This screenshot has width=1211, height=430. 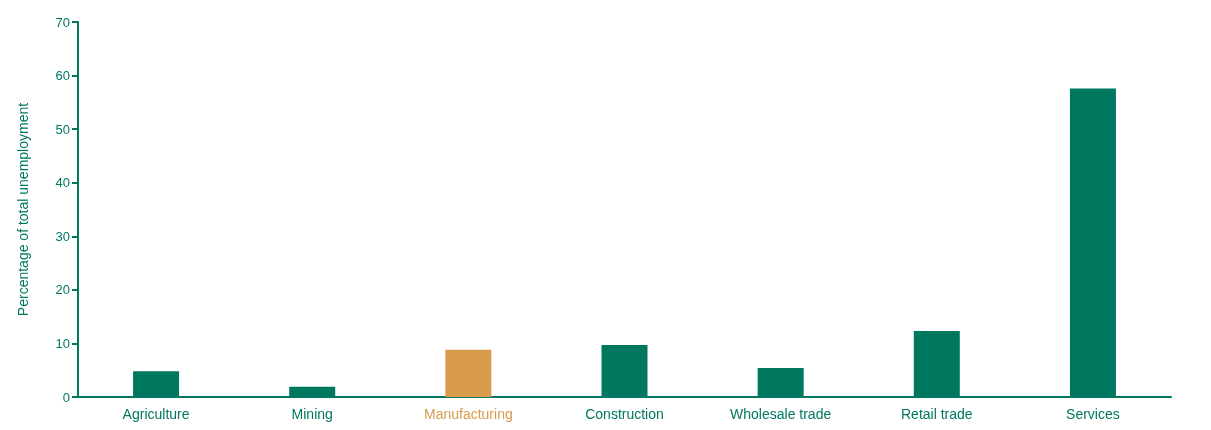 What do you see at coordinates (312, 414) in the screenshot?
I see `x-tick-label: Mining` at bounding box center [312, 414].